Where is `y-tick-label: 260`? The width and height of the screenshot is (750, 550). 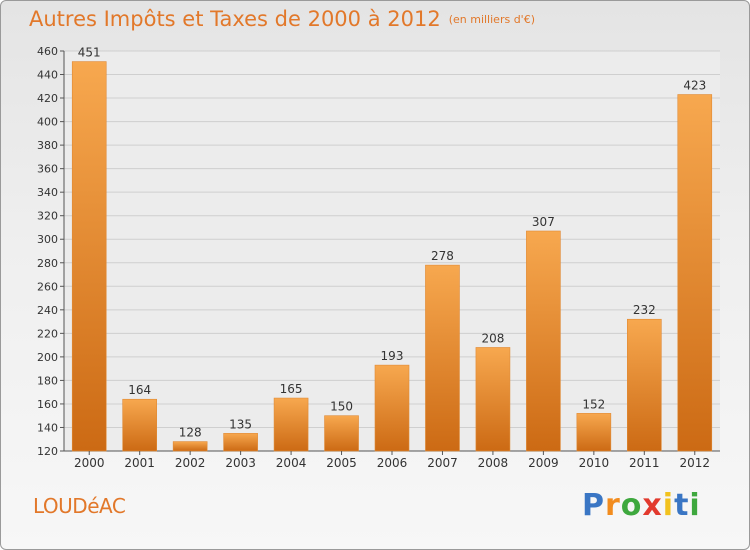 y-tick-label: 260 is located at coordinates (47, 286).